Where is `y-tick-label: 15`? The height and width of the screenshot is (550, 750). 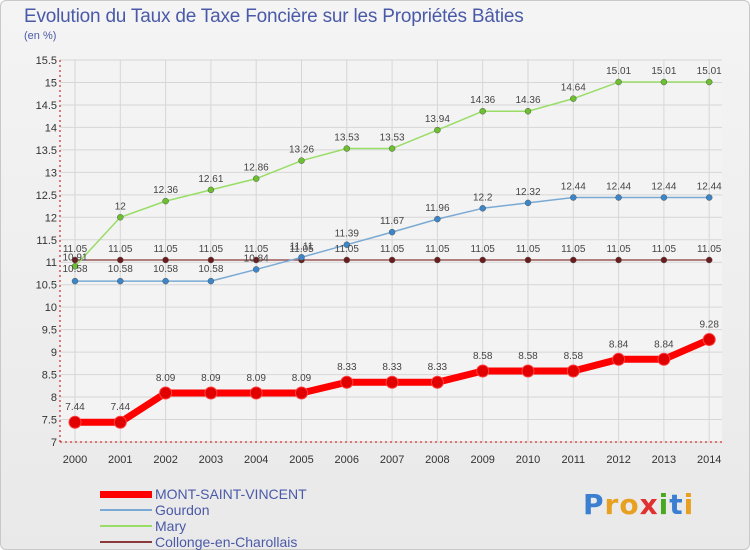 y-tick-label: 15 is located at coordinates (51, 83).